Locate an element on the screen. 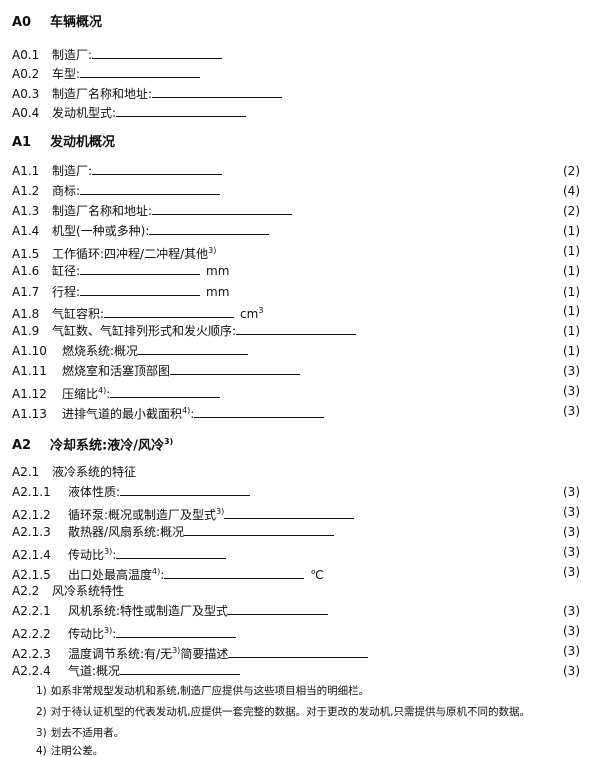  form-item: A2.2.4 气道:概况 (3) is located at coordinates (296, 671).